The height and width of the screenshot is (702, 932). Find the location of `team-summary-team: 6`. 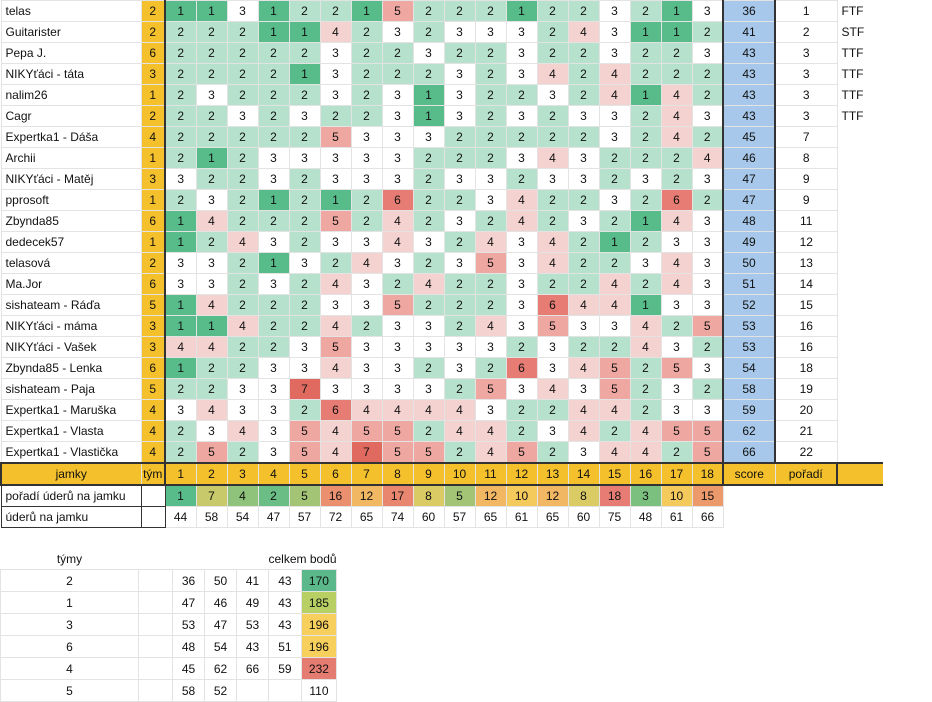

team-summary-team: 6 is located at coordinates (69, 646).